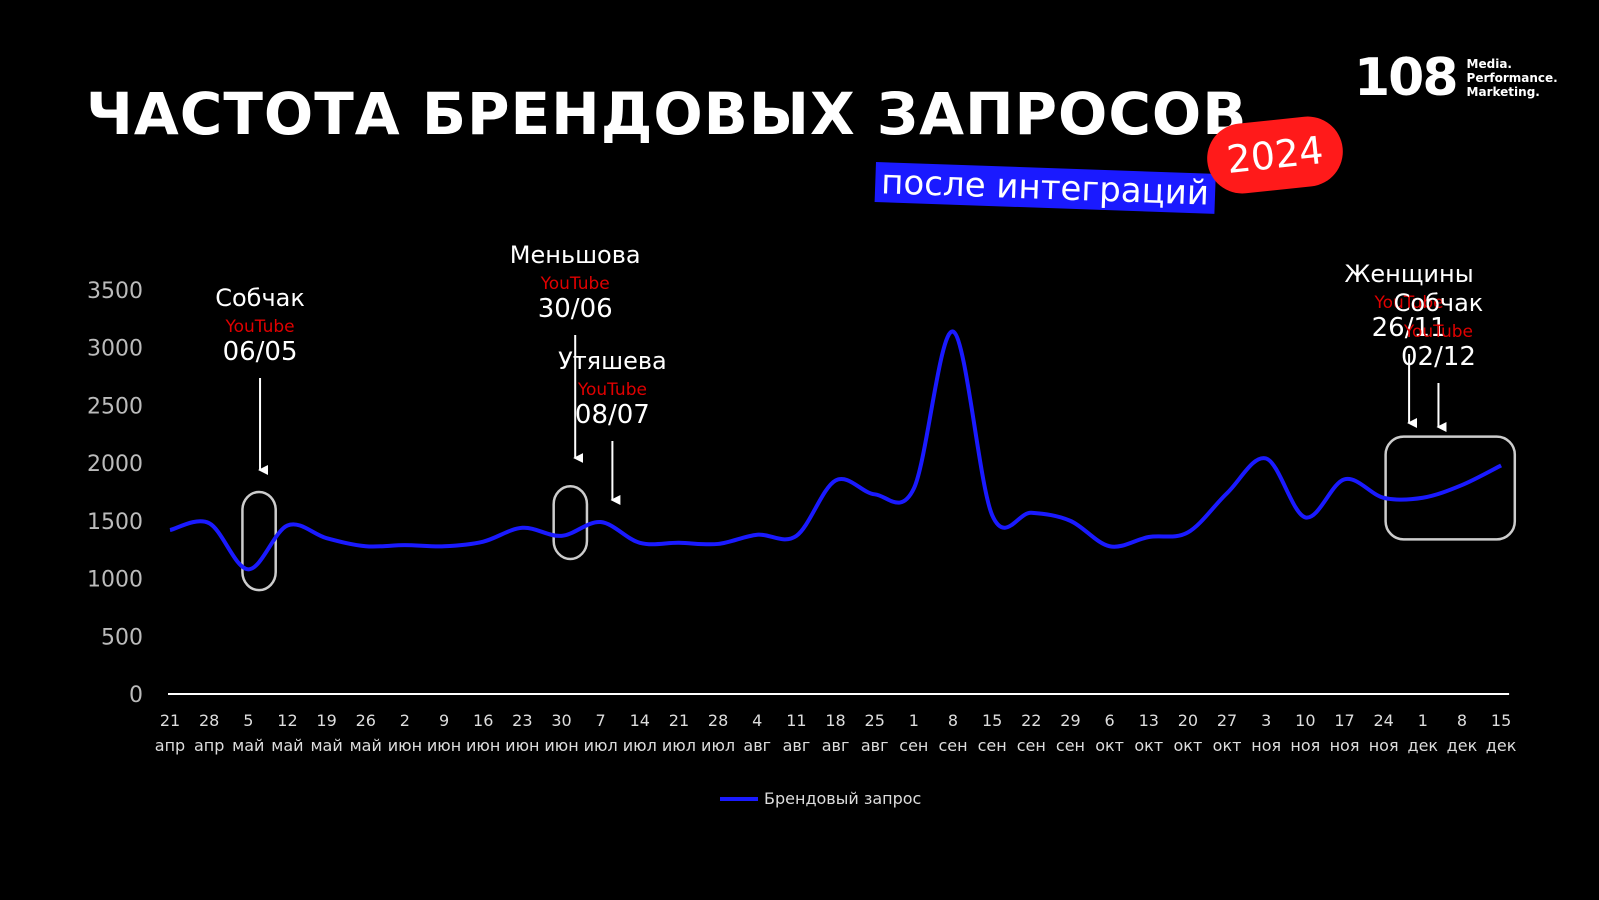 The height and width of the screenshot is (900, 1599). Describe the element at coordinates (843, 798) in the screenshot. I see `legend-label: Брендовый запрос` at that location.